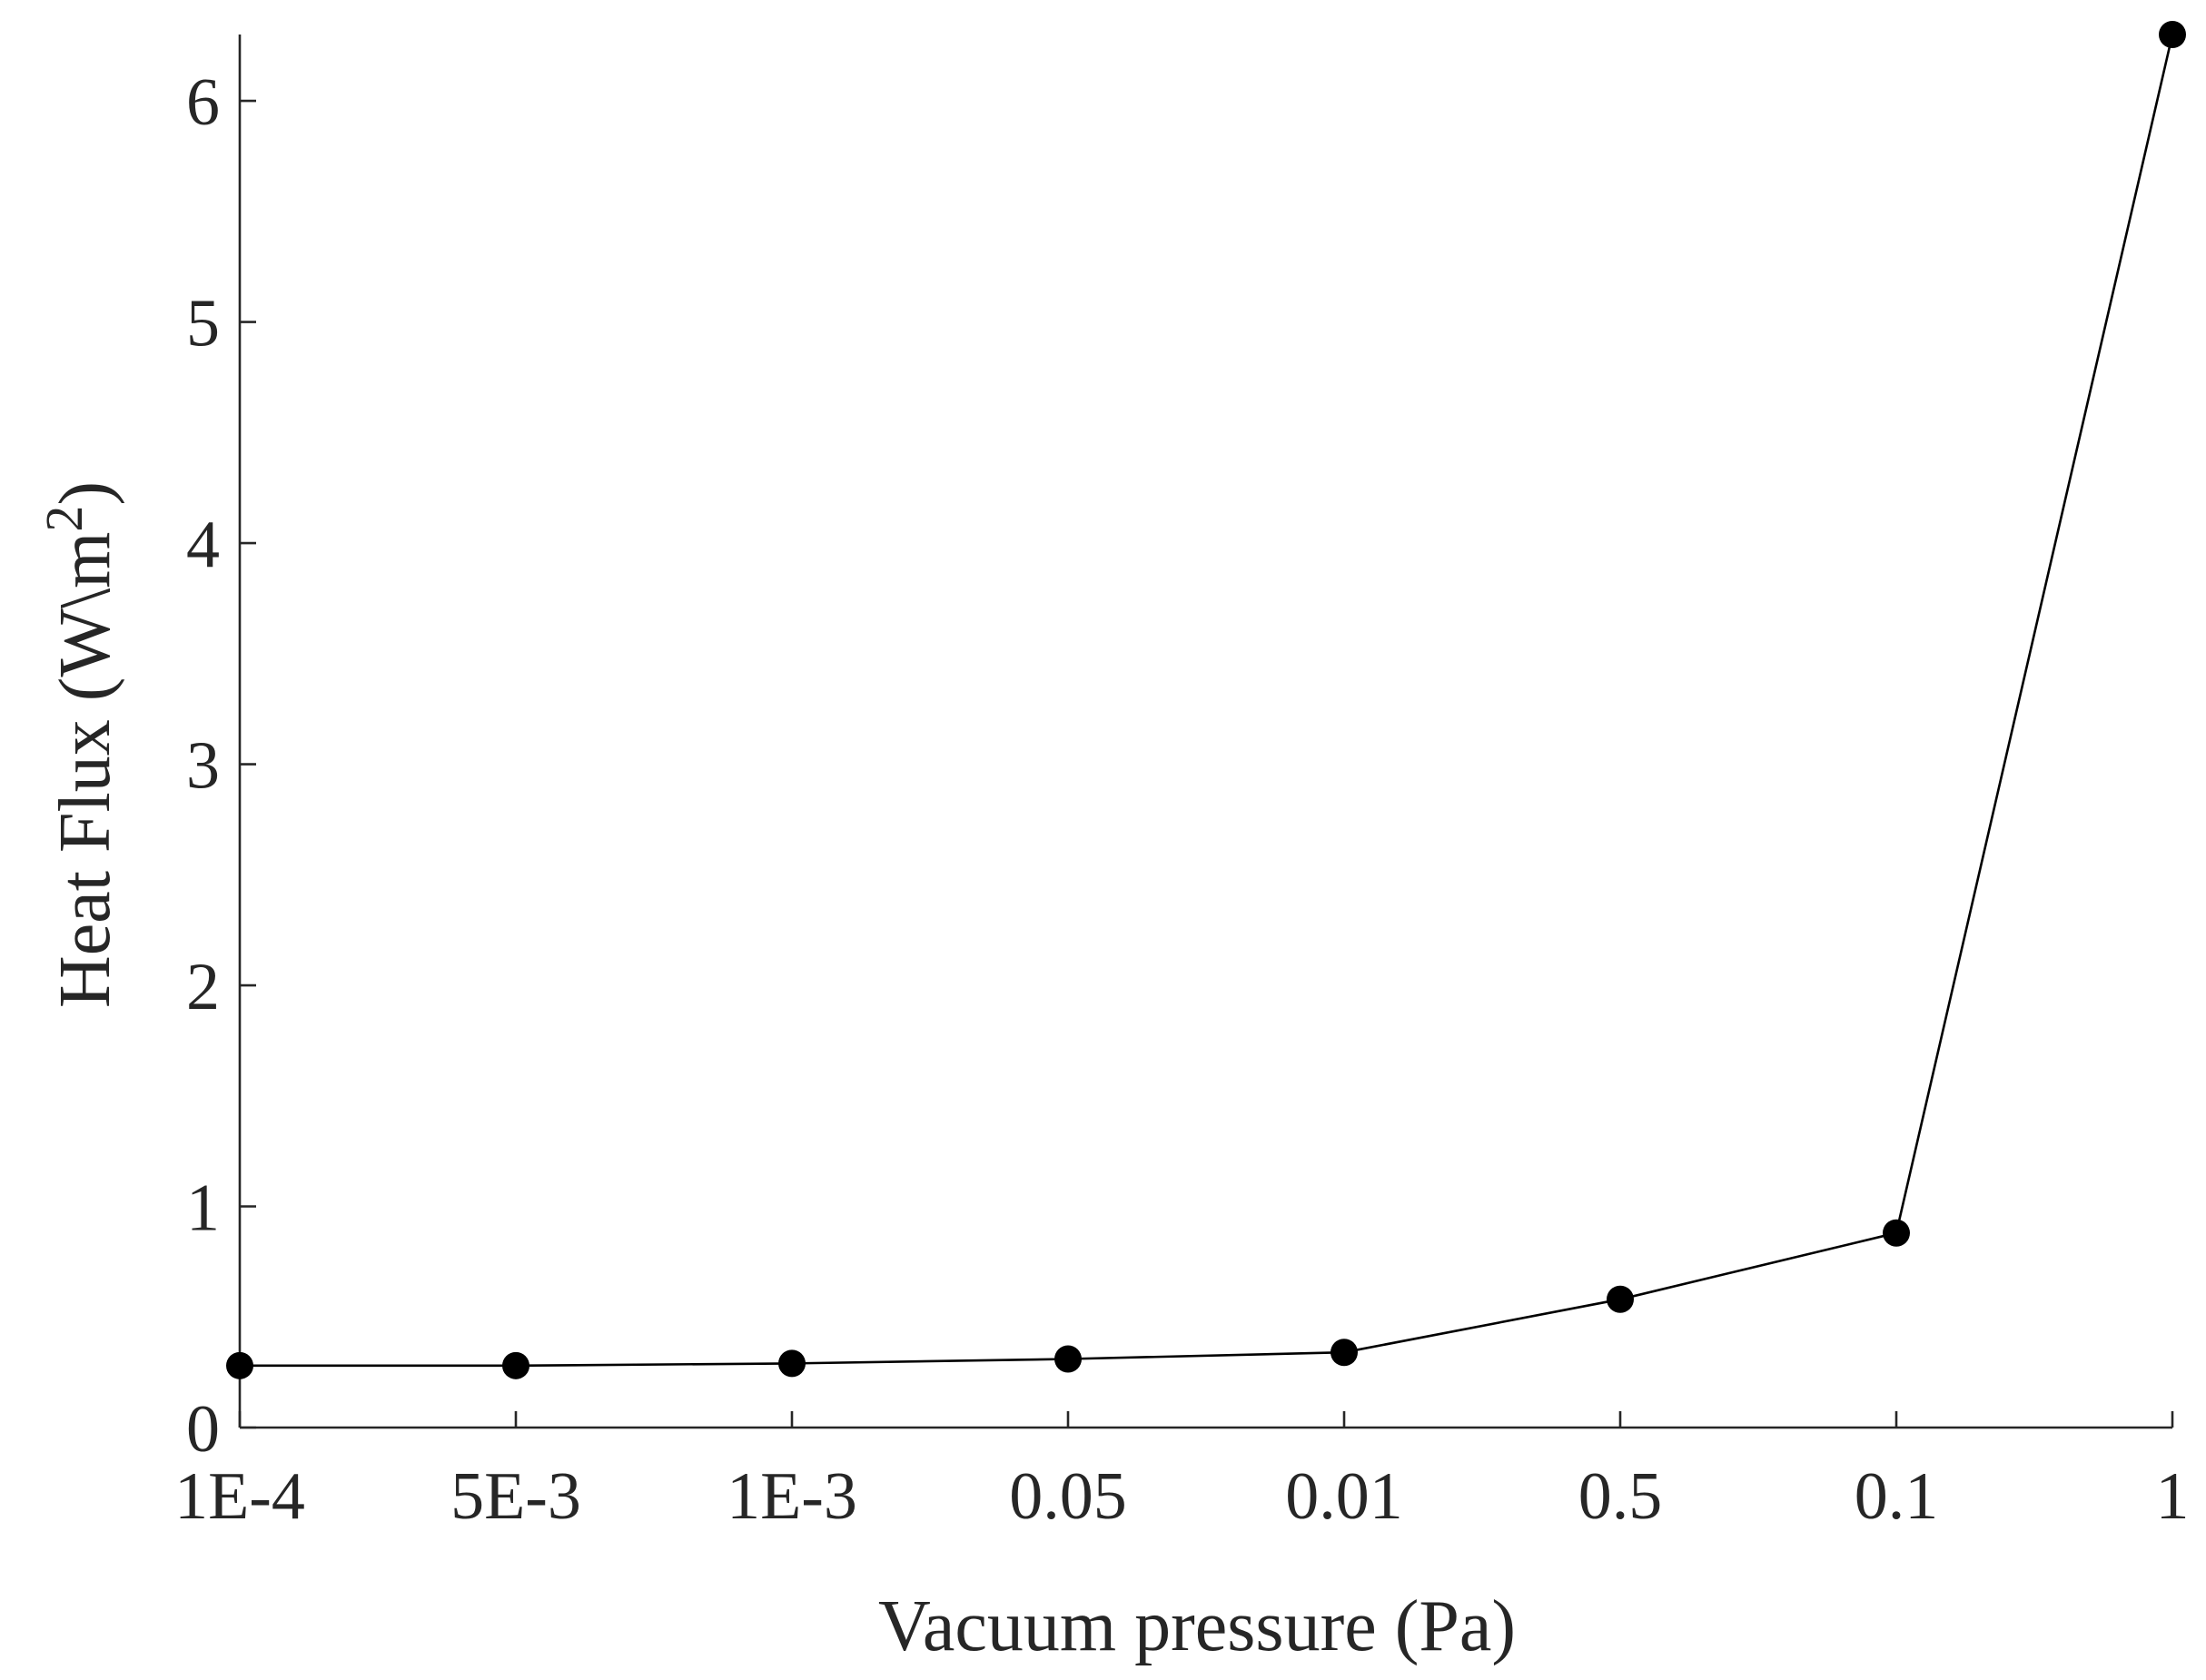 The image size is (2206, 1680). I want to click on y-axis-label-superscript: 2, so click(64, 519).